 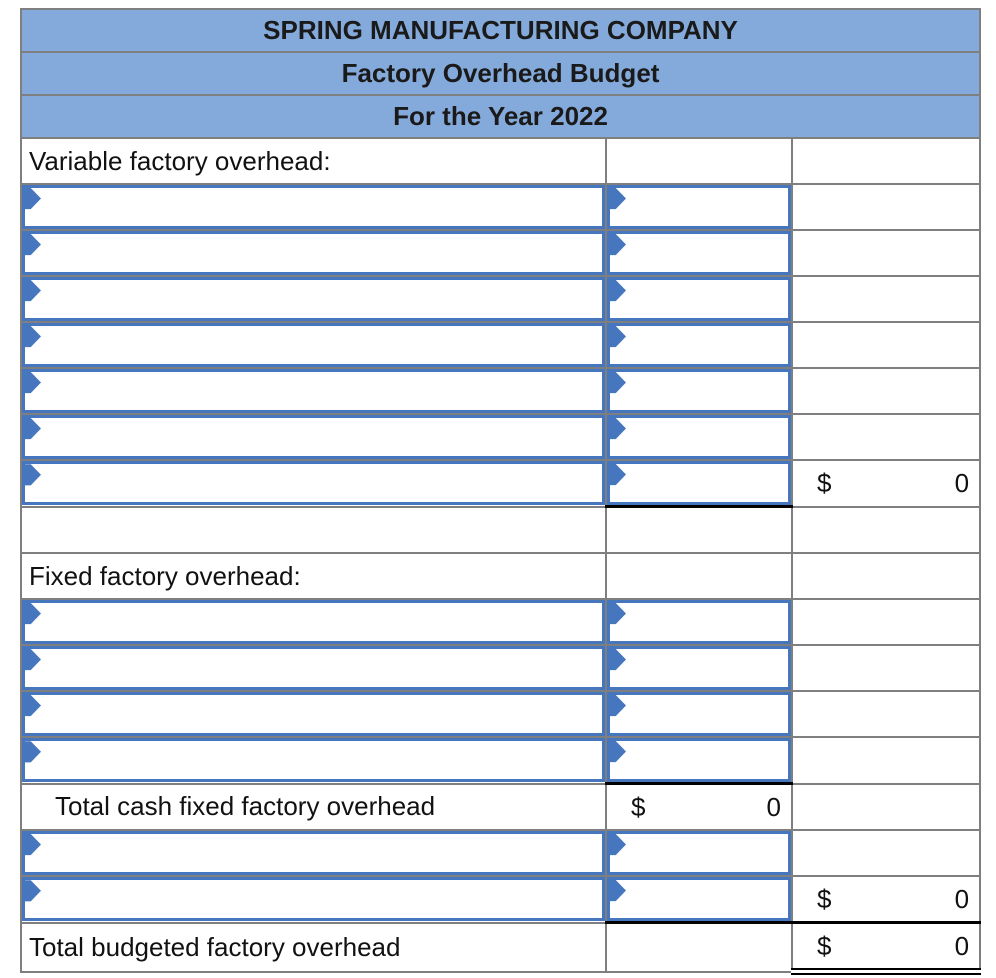 I want to click on variable-item-1-description-cell, so click(x=313, y=207).